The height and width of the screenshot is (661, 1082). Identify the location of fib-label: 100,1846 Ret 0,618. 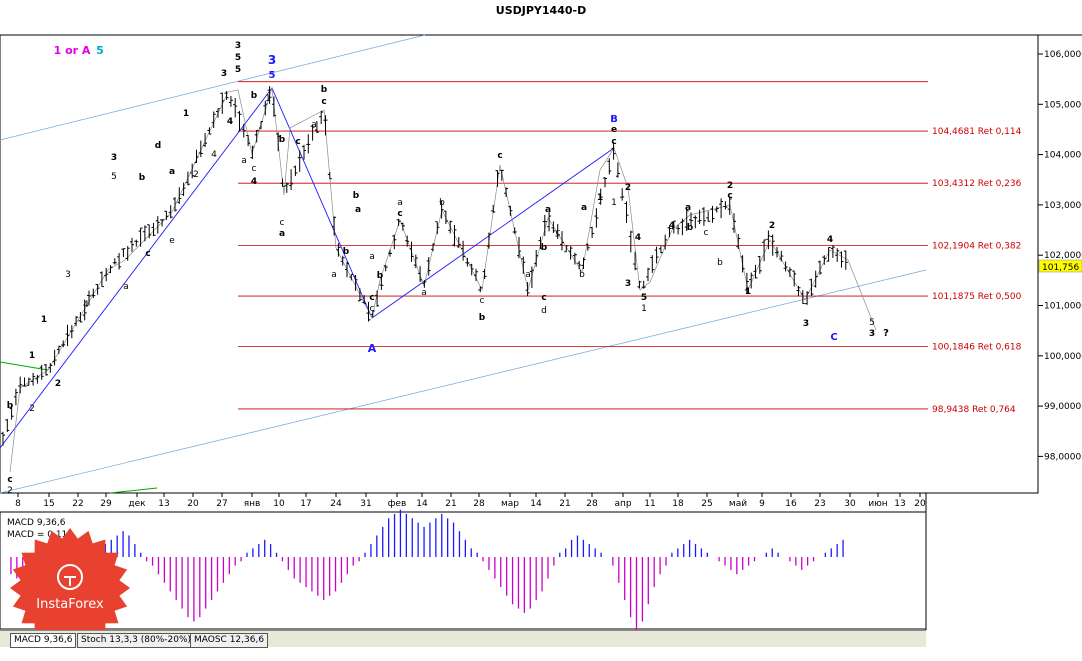
(977, 348).